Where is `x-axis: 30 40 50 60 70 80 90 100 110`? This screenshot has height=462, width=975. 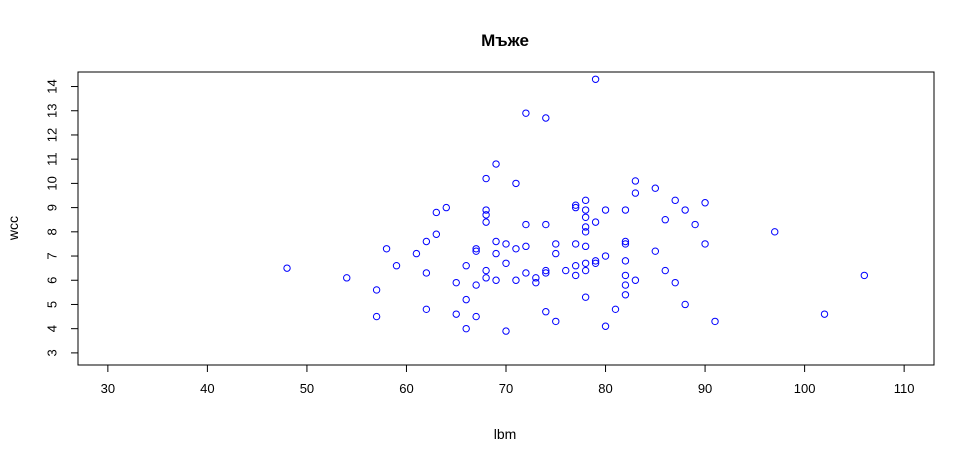 x-axis: 30 40 50 60 70 80 90 100 110 is located at coordinates (508, 380).